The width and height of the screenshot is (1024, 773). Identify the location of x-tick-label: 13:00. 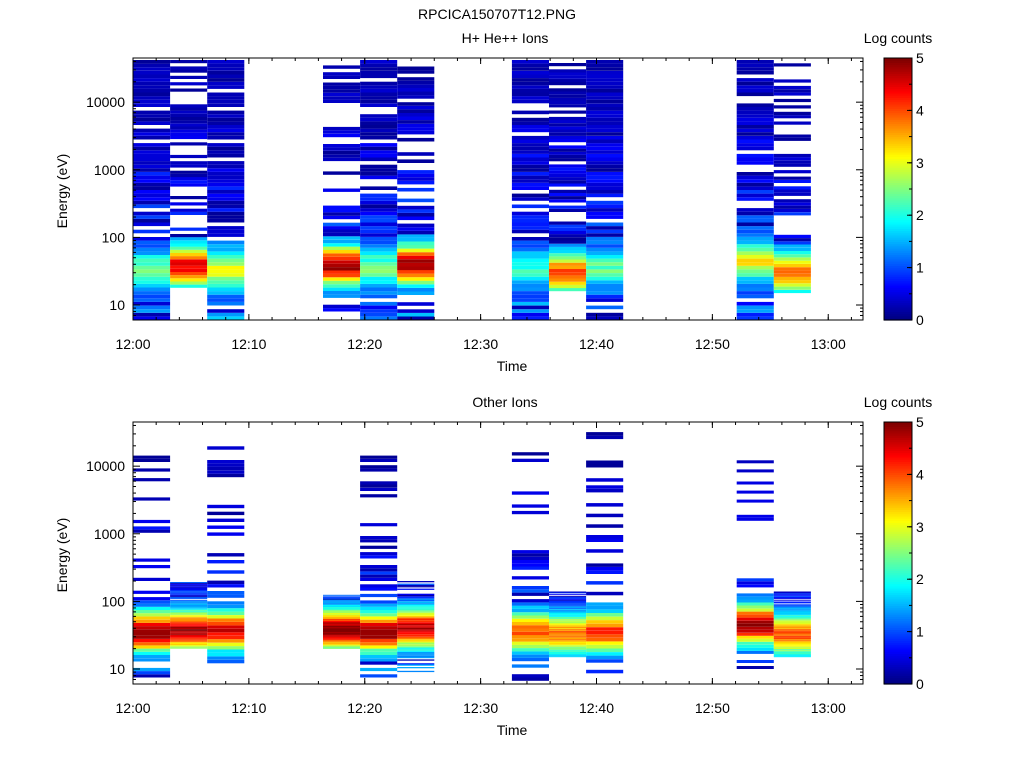
(828, 344).